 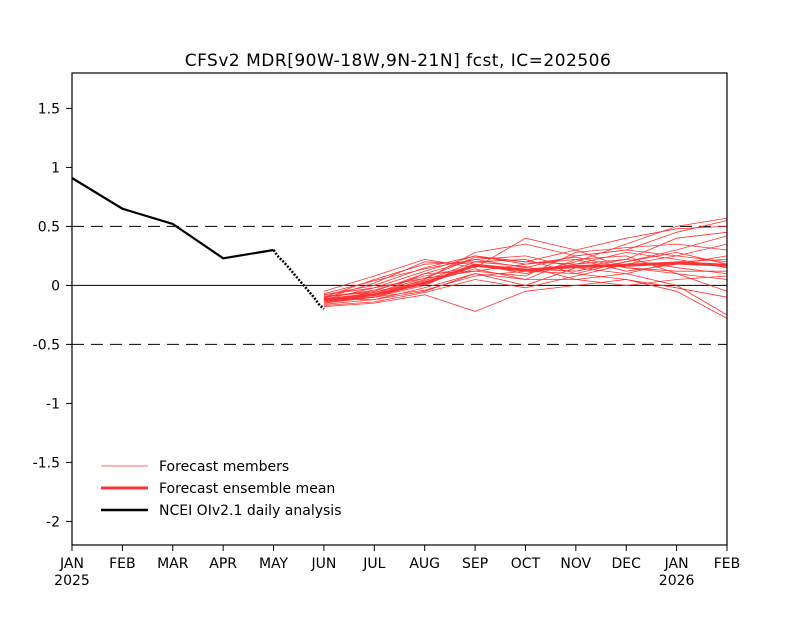 What do you see at coordinates (250, 511) in the screenshot?
I see `legend-label-observed: NCEI OIv2.1 daily analysis` at bounding box center [250, 511].